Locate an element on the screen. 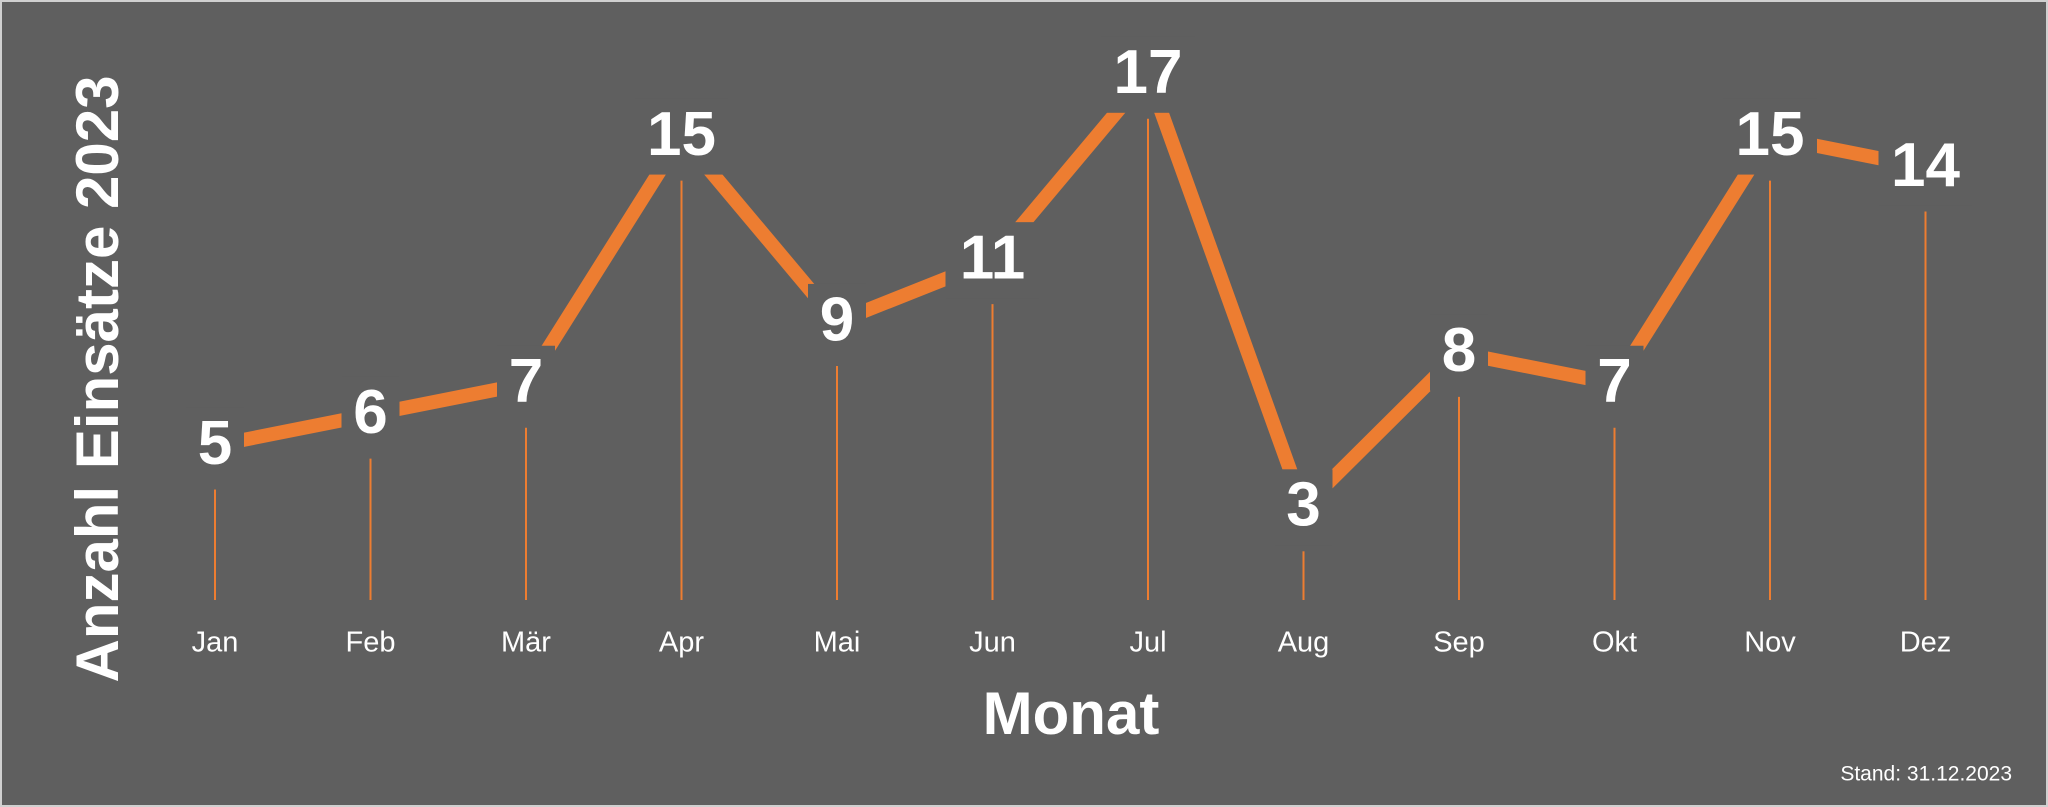 This screenshot has height=807, width=2048. x-tick-label: Mai is located at coordinates (837, 643).